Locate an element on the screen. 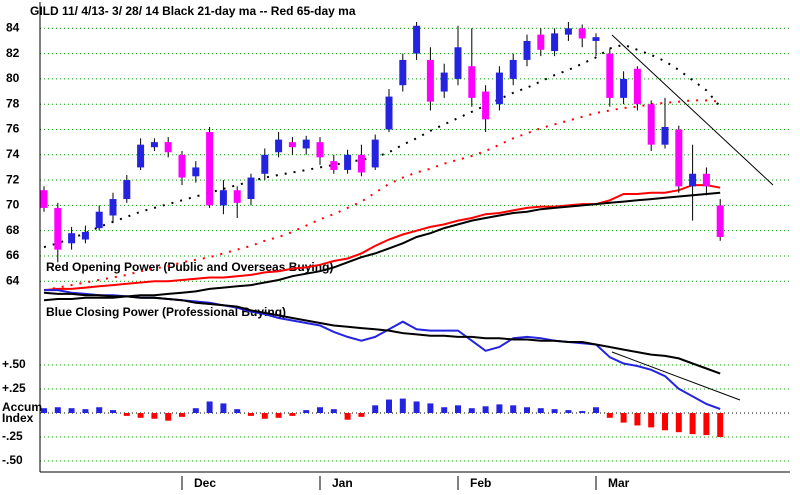 The image size is (800, 495). y-tick-label: 66 is located at coordinates (13, 255).